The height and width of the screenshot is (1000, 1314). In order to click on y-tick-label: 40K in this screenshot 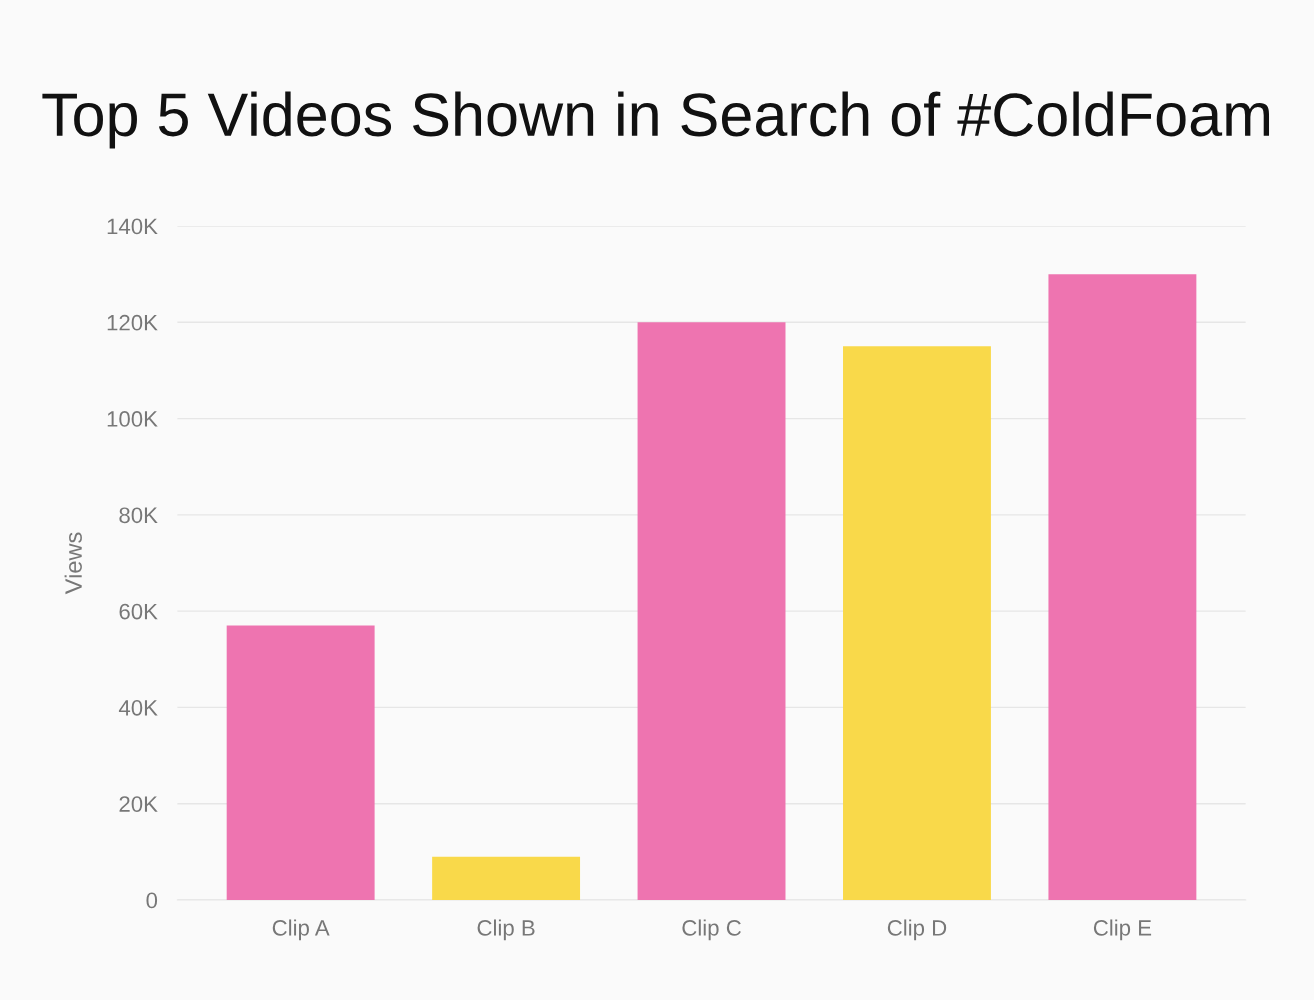, I will do `click(138, 707)`.